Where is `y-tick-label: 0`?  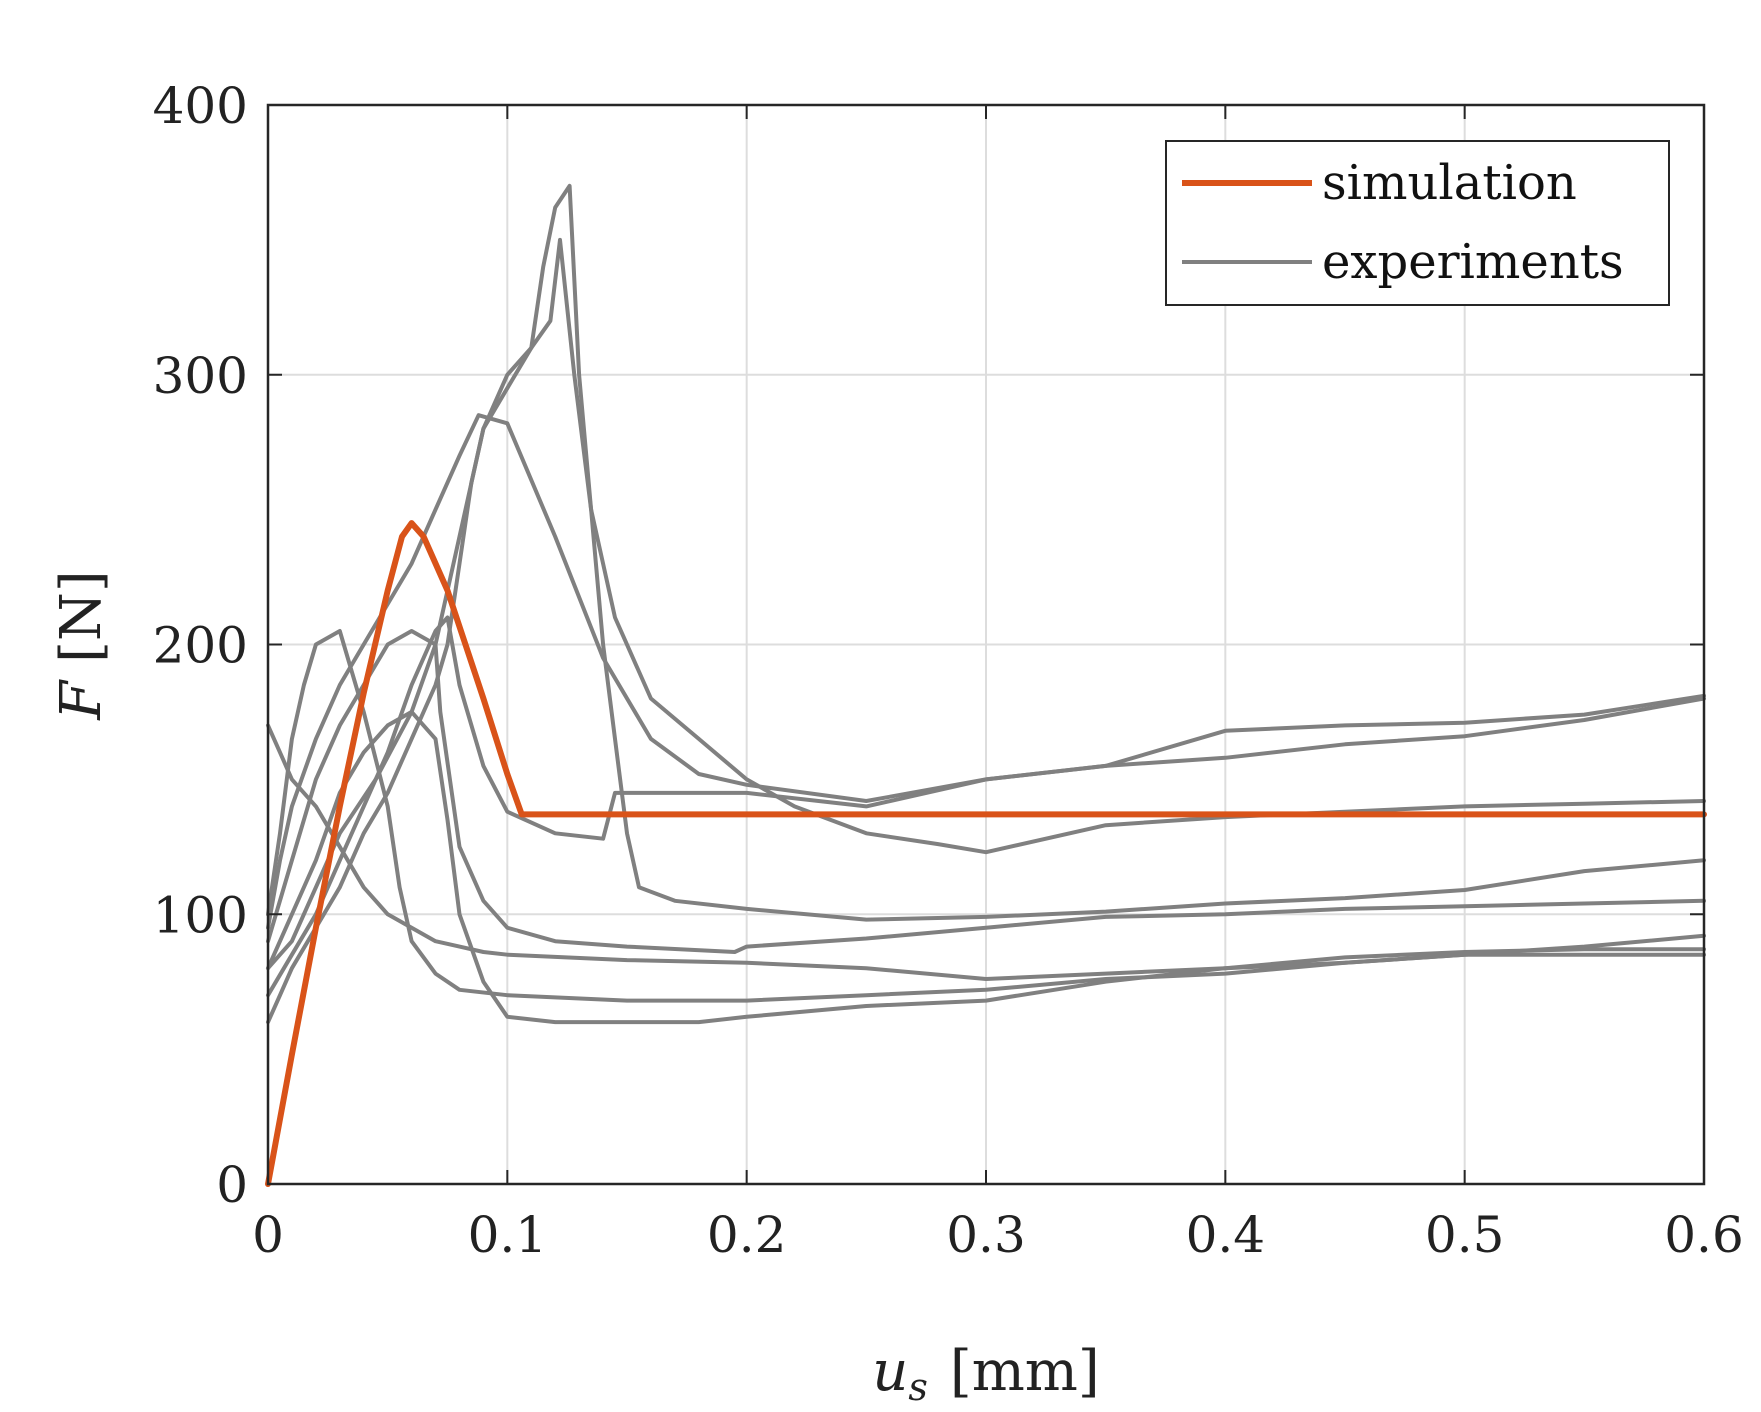 y-tick-label: 0 is located at coordinates (232, 1185).